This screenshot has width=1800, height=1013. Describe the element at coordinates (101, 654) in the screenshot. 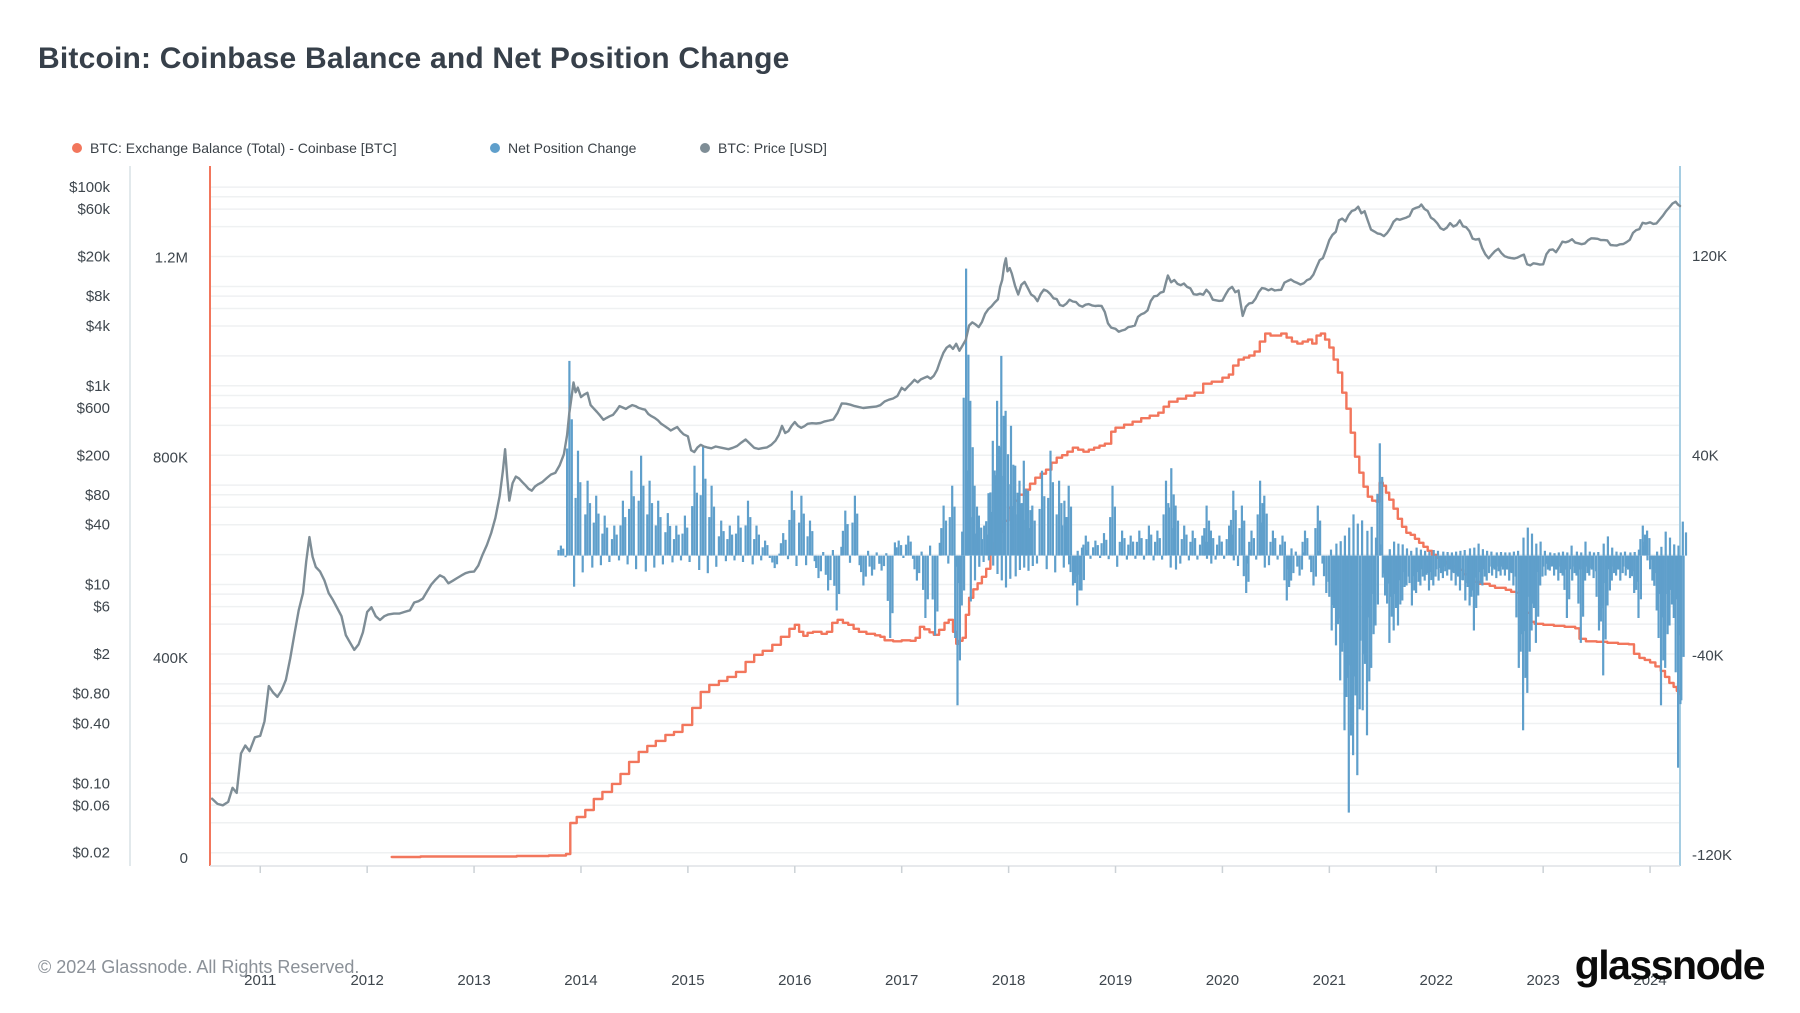

I see `price-tick-label: $2` at that location.